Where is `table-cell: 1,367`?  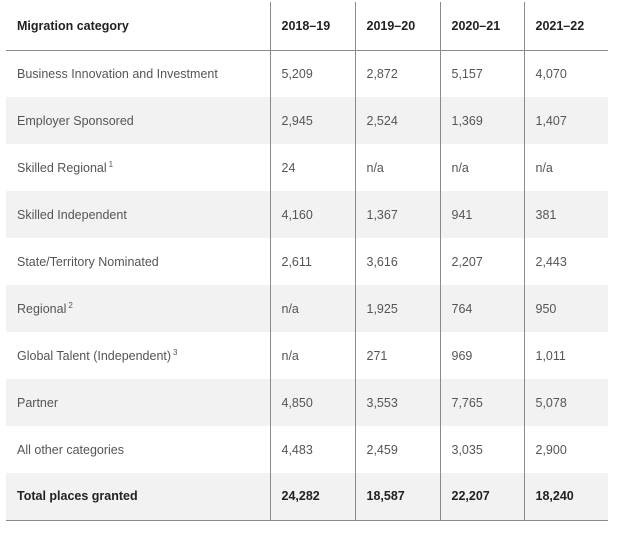 table-cell: 1,367 is located at coordinates (397, 214).